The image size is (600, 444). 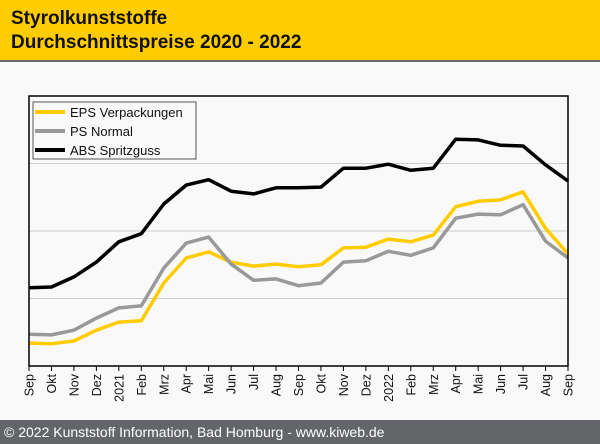 What do you see at coordinates (89, 18) in the screenshot?
I see `chart-title-line1: Styrolkunststoffe` at bounding box center [89, 18].